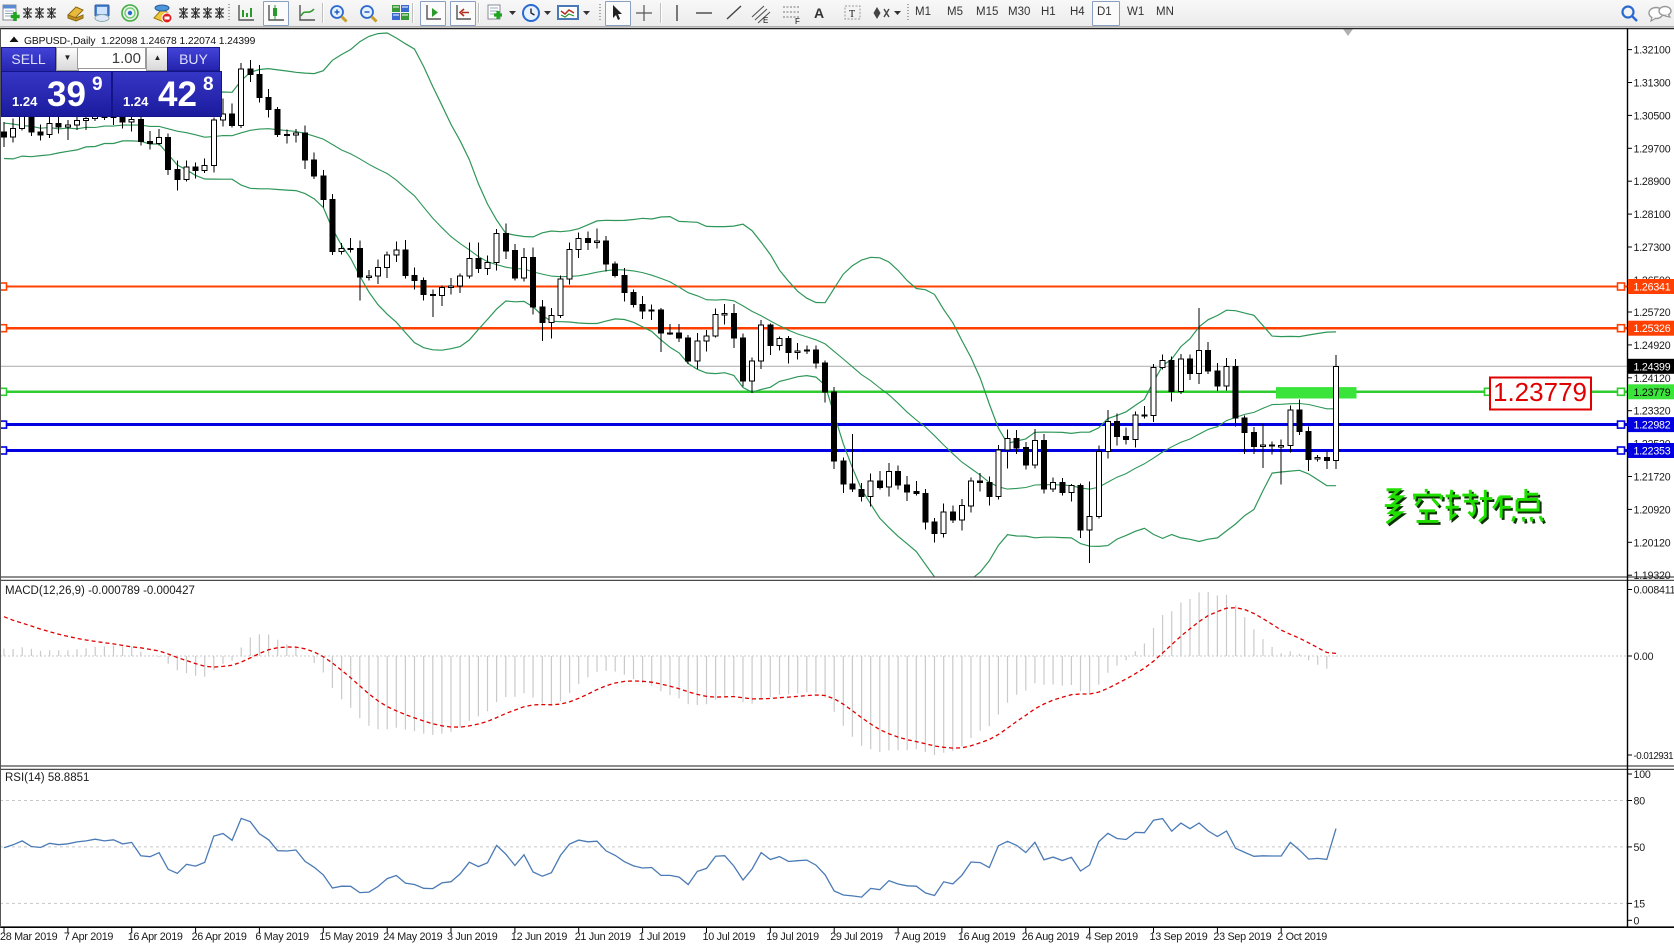 The image size is (1674, 947). Describe the element at coordinates (1652, 412) in the screenshot. I see `svg-text: 1.23320` at that location.